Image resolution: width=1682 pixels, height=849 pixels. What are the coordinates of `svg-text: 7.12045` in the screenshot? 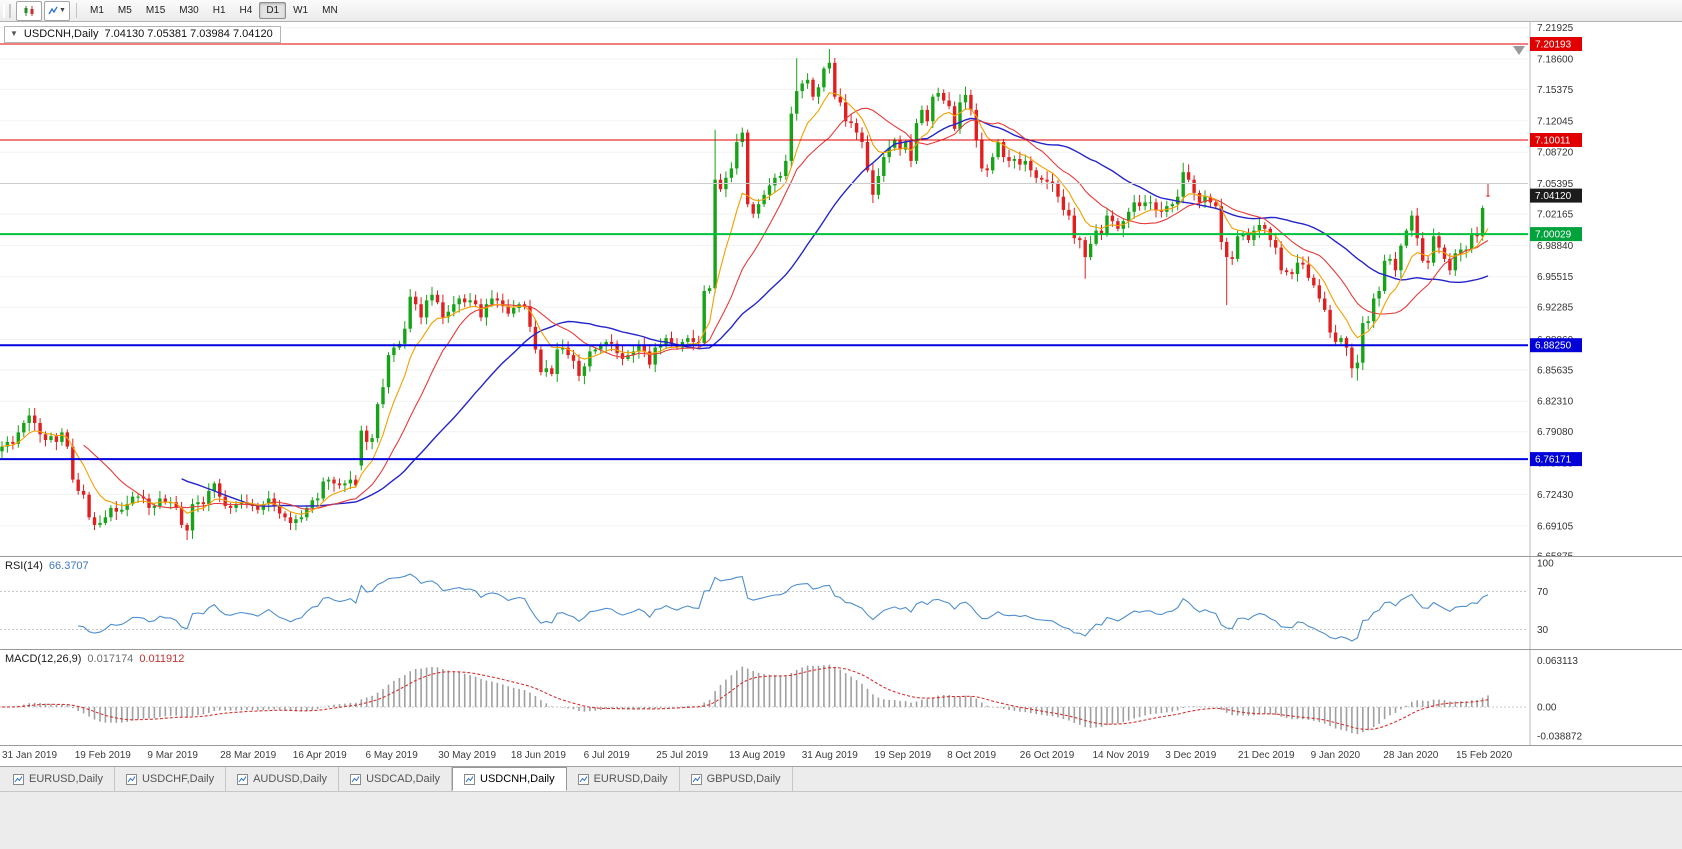 It's located at (1555, 121).